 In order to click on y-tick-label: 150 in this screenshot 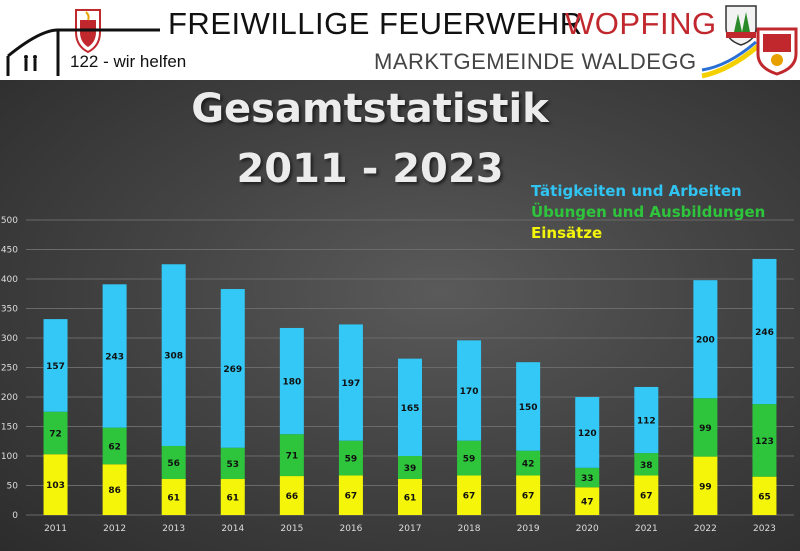, I will do `click(9, 428)`.